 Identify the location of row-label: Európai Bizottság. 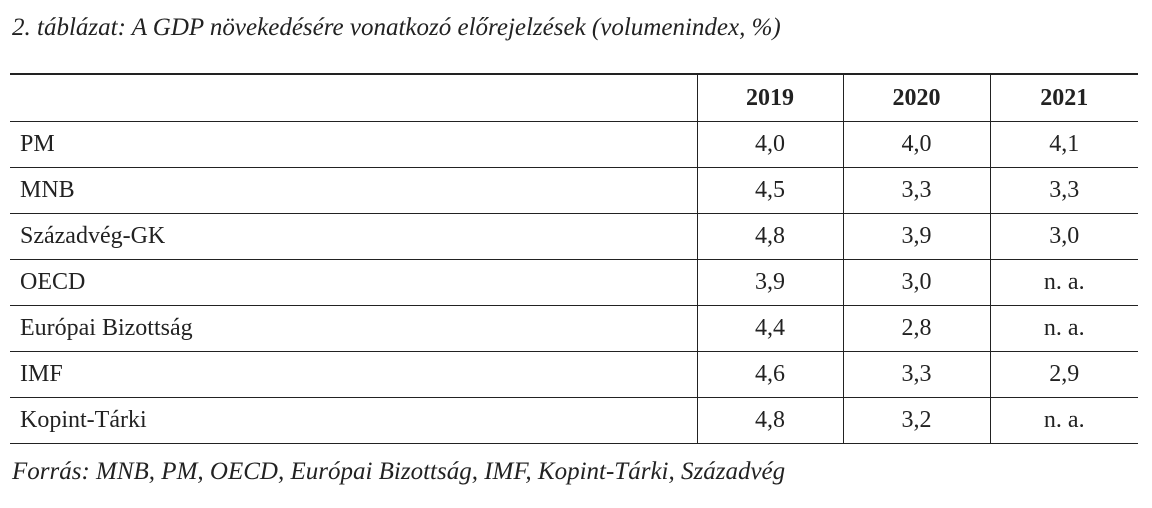
(353, 328).